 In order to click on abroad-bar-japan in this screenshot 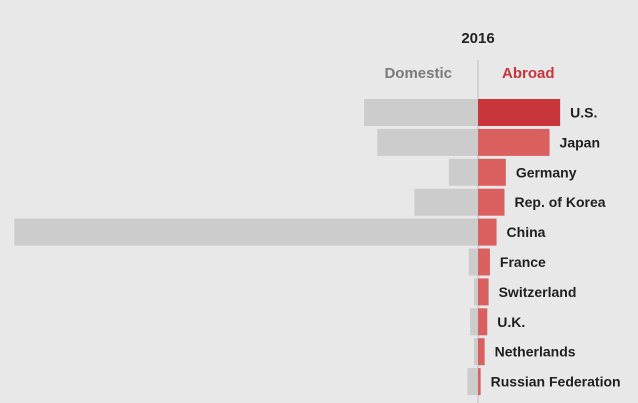, I will do `click(514, 142)`.